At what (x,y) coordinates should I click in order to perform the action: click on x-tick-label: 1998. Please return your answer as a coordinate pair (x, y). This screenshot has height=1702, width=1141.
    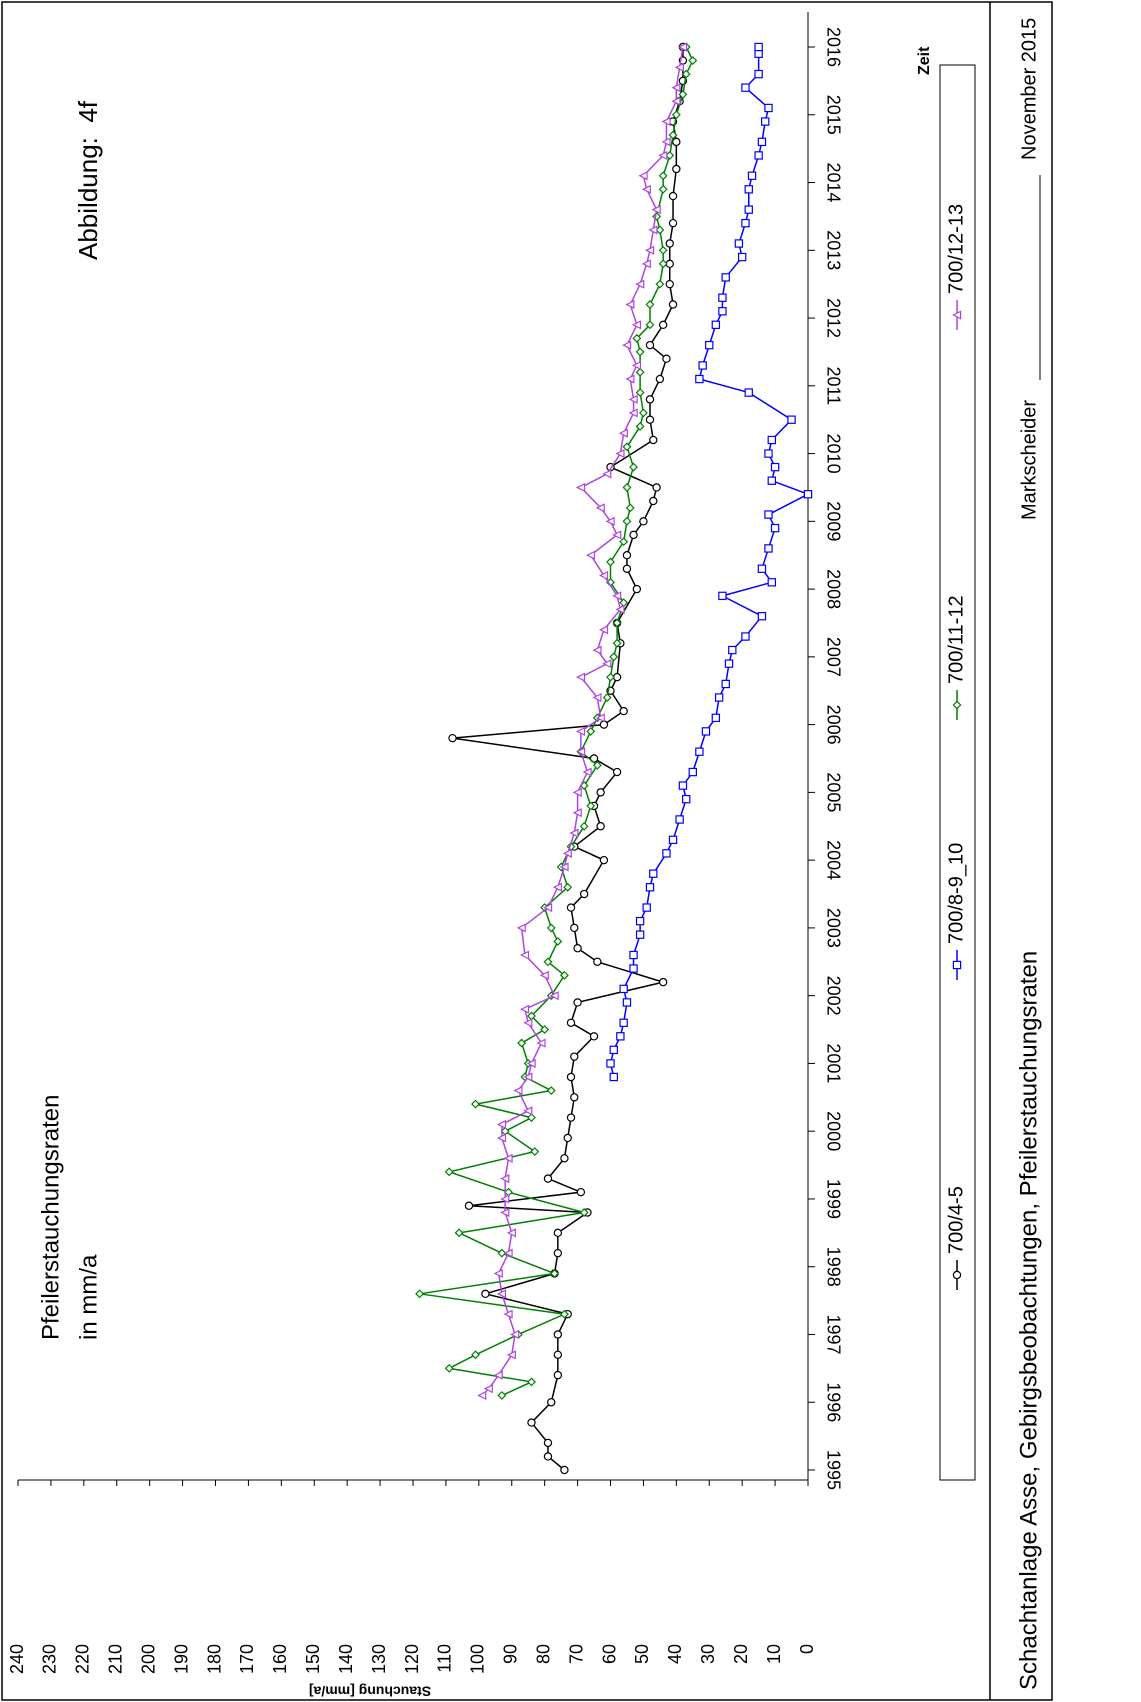
    Looking at the image, I should click on (833, 1267).